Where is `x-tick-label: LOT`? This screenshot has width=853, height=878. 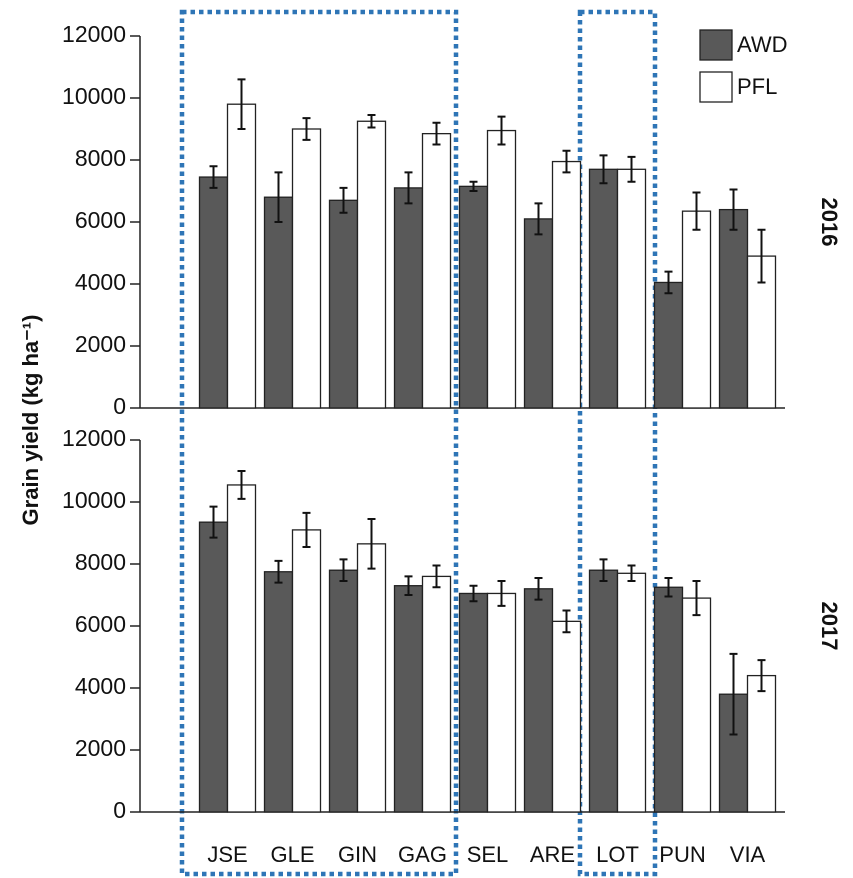
x-tick-label: LOT is located at coordinates (617, 854).